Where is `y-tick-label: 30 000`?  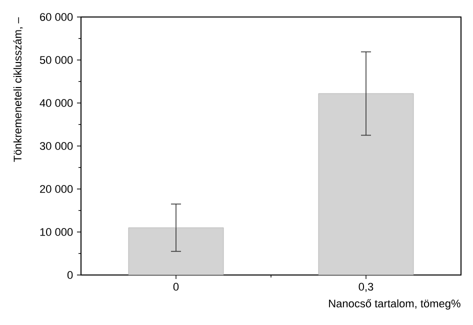
y-tick-label: 30 000 is located at coordinates (56, 146).